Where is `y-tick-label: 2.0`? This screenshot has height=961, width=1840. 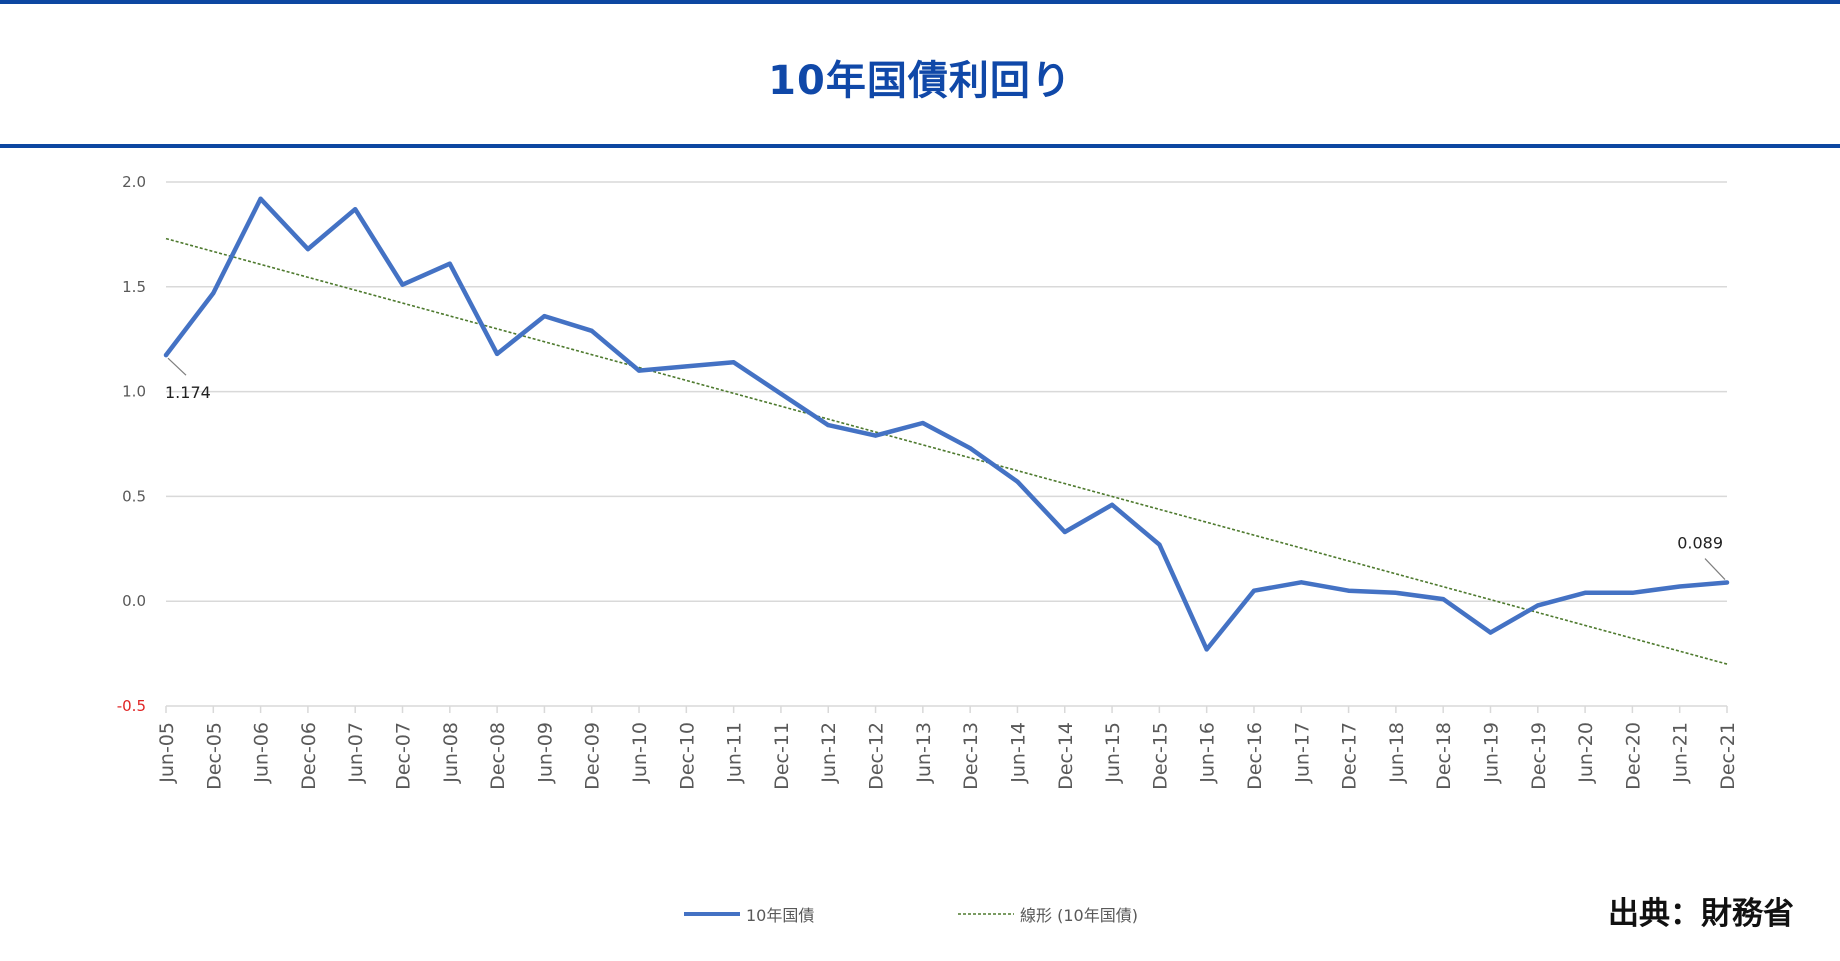
y-tick-label: 2.0 is located at coordinates (134, 182).